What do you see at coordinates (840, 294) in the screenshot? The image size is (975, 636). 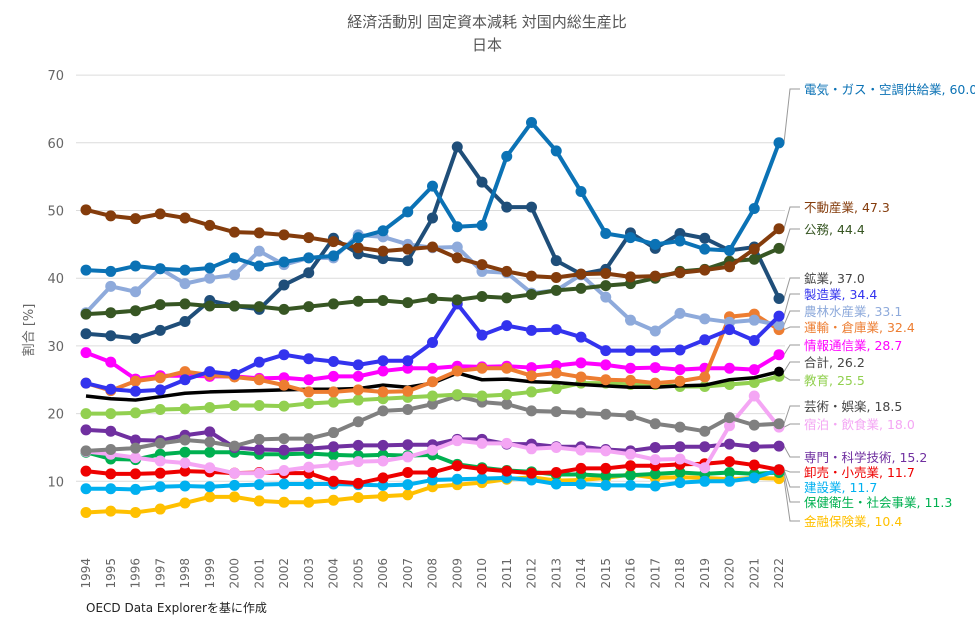 I see `series-label: 製造業, 34.4` at bounding box center [840, 294].